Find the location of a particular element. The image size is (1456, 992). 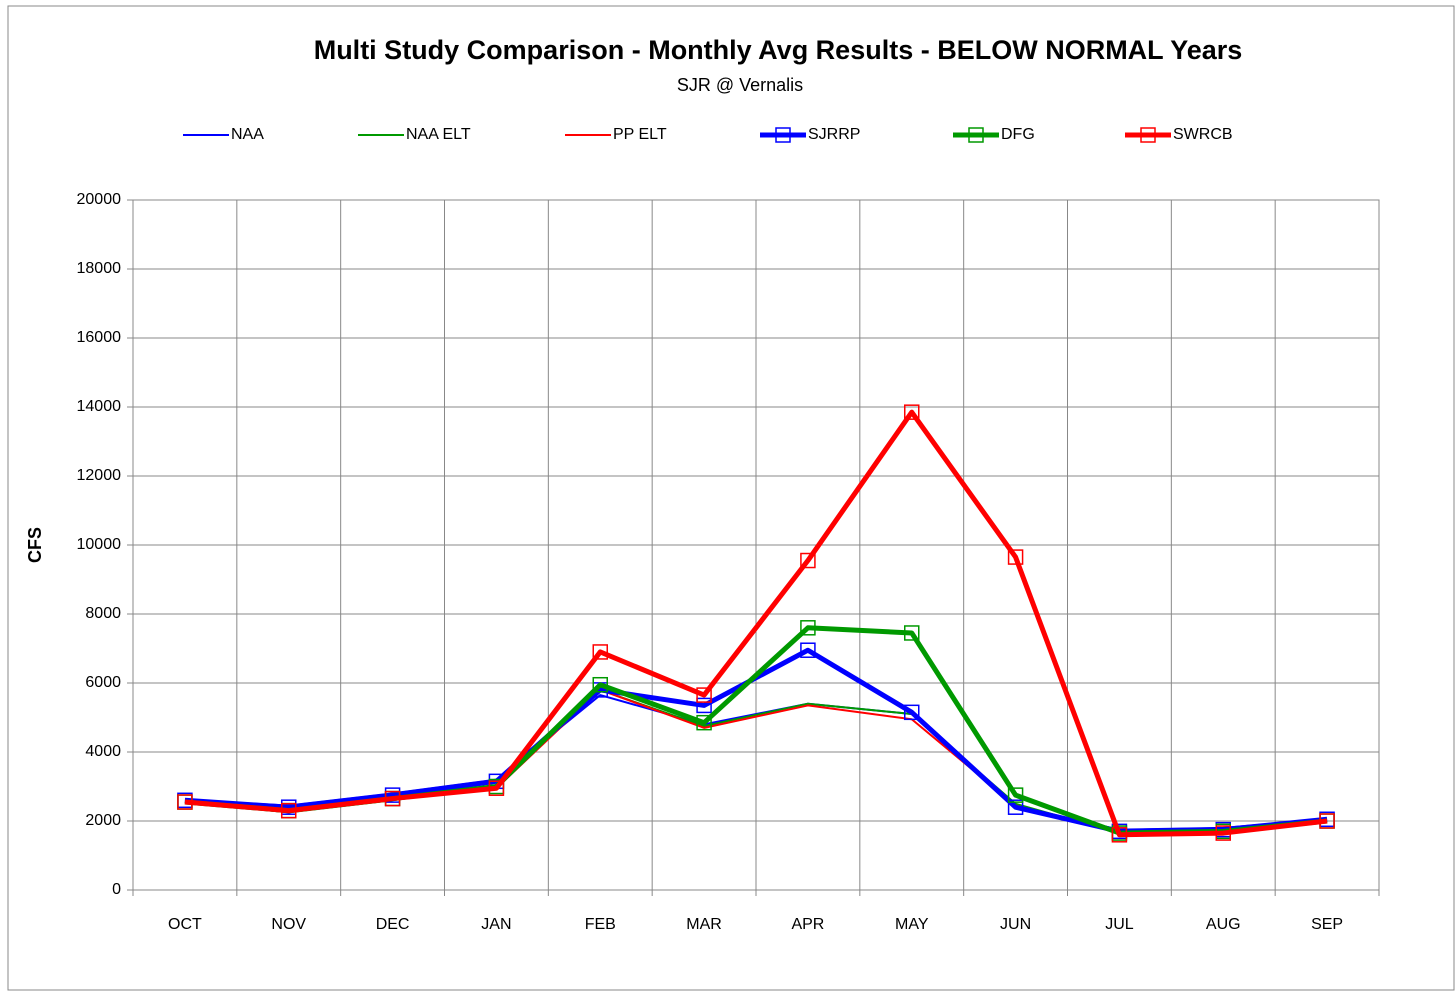

y-tick-label: 12000 is located at coordinates (99, 475).